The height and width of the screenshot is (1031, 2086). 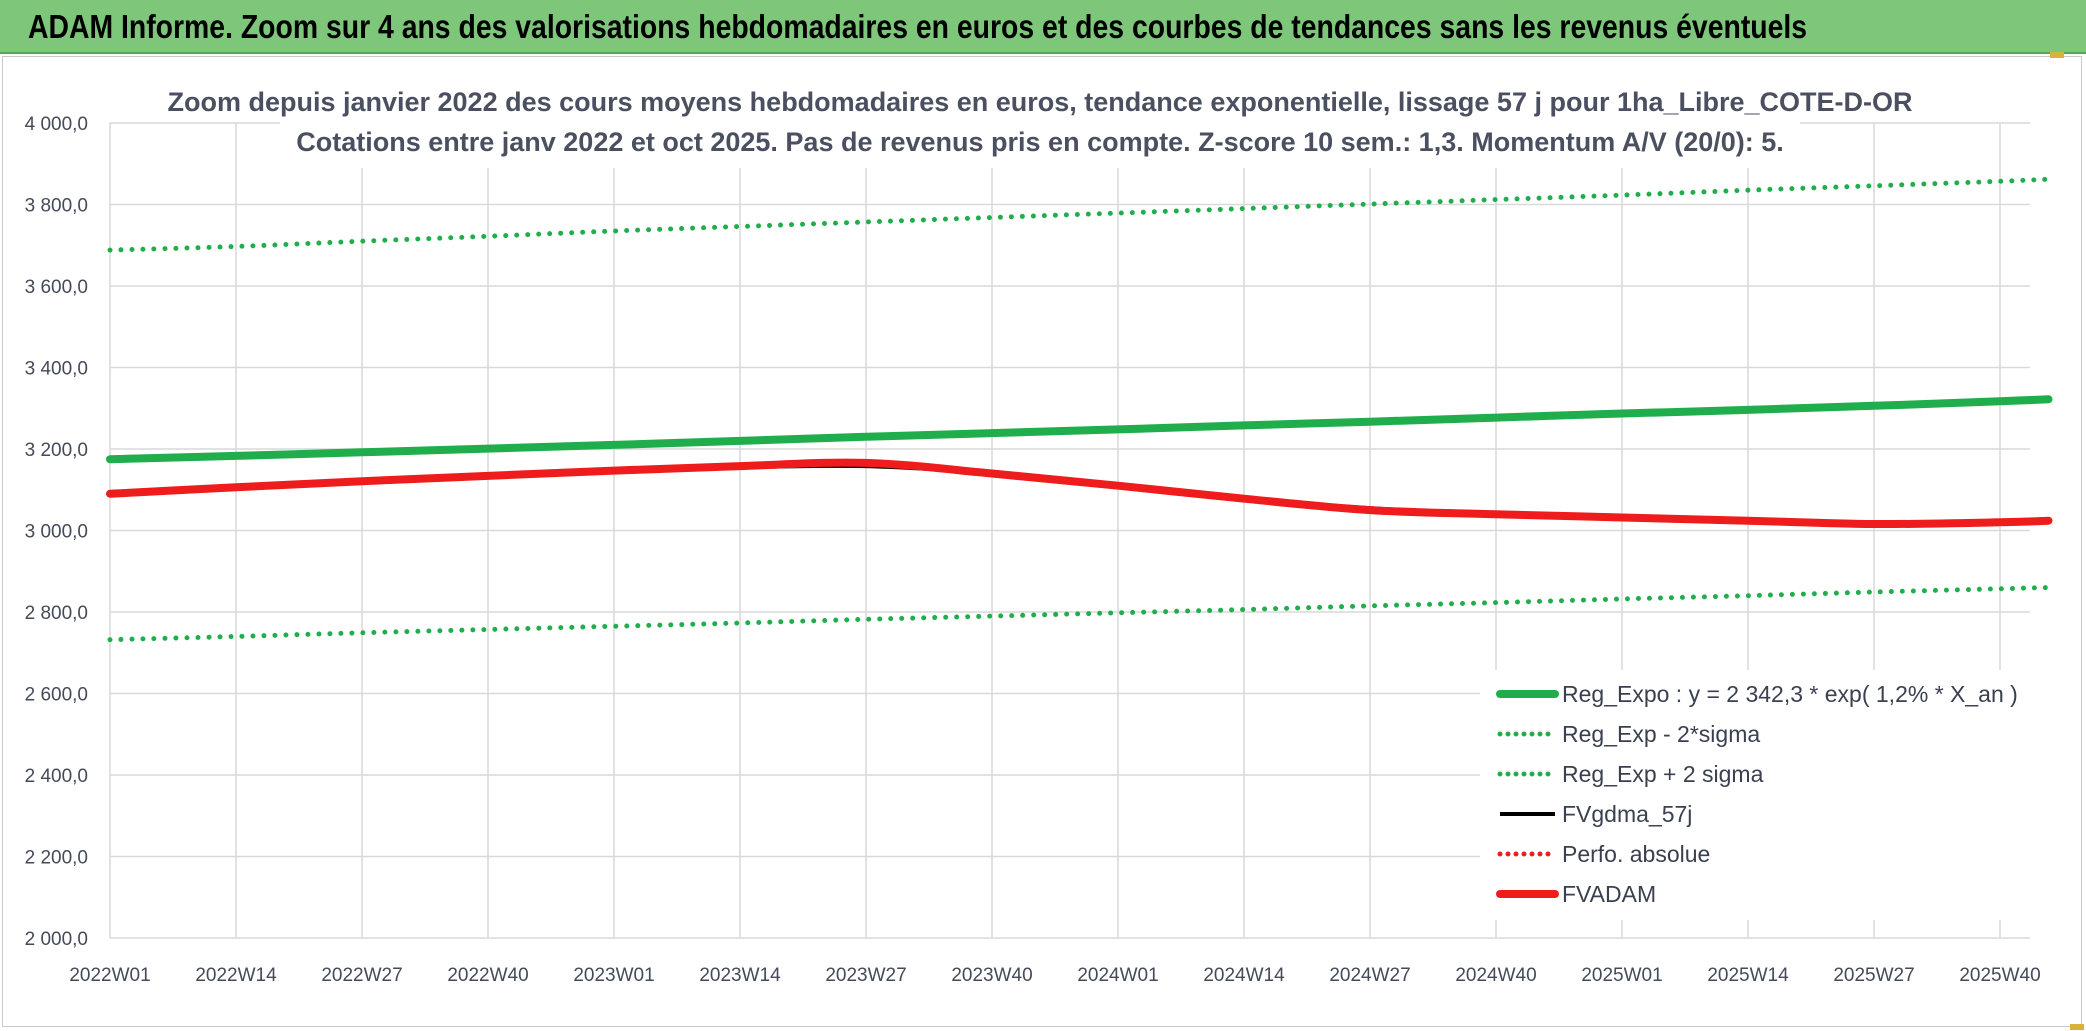 What do you see at coordinates (56, 613) in the screenshot?
I see `y-tick-label: 2 800,0` at bounding box center [56, 613].